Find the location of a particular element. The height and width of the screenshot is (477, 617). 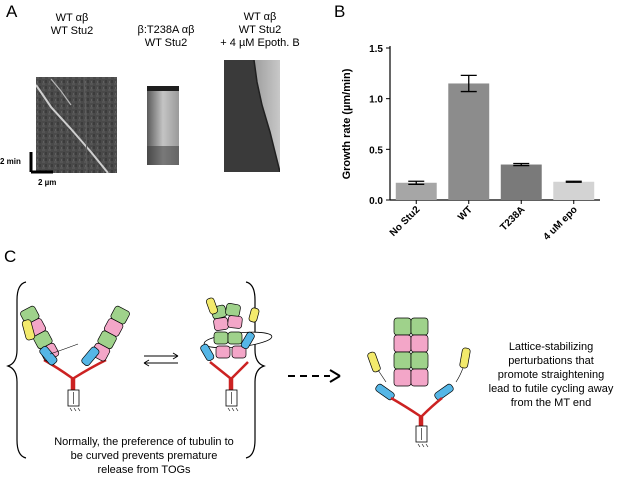

kymo1-label-line1: WT αβ is located at coordinates (72, 18).